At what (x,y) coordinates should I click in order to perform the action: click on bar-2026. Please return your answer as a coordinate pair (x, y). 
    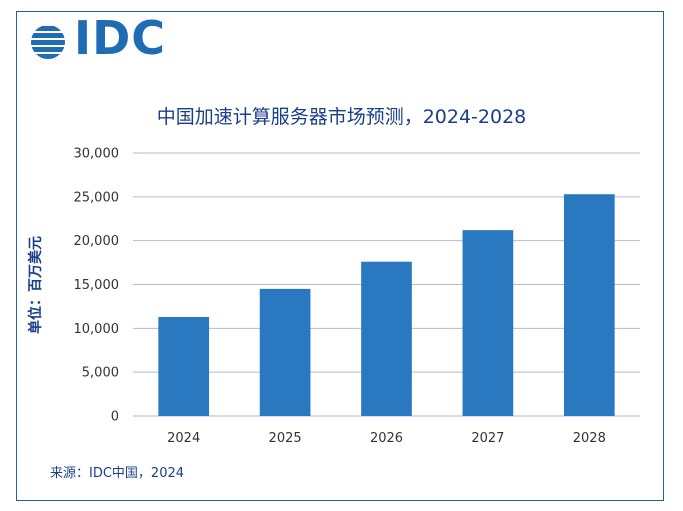
    Looking at the image, I should click on (386, 338).